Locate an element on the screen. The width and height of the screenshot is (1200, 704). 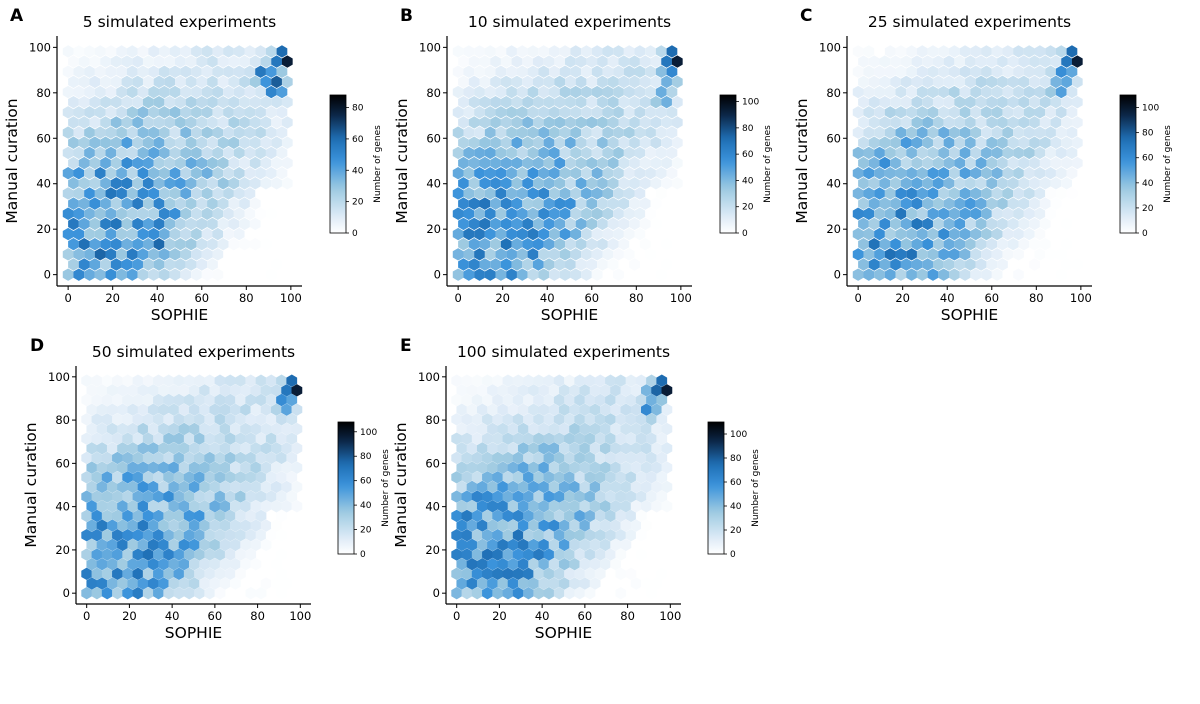
y-tick-label: 0 is located at coordinates (437, 275).